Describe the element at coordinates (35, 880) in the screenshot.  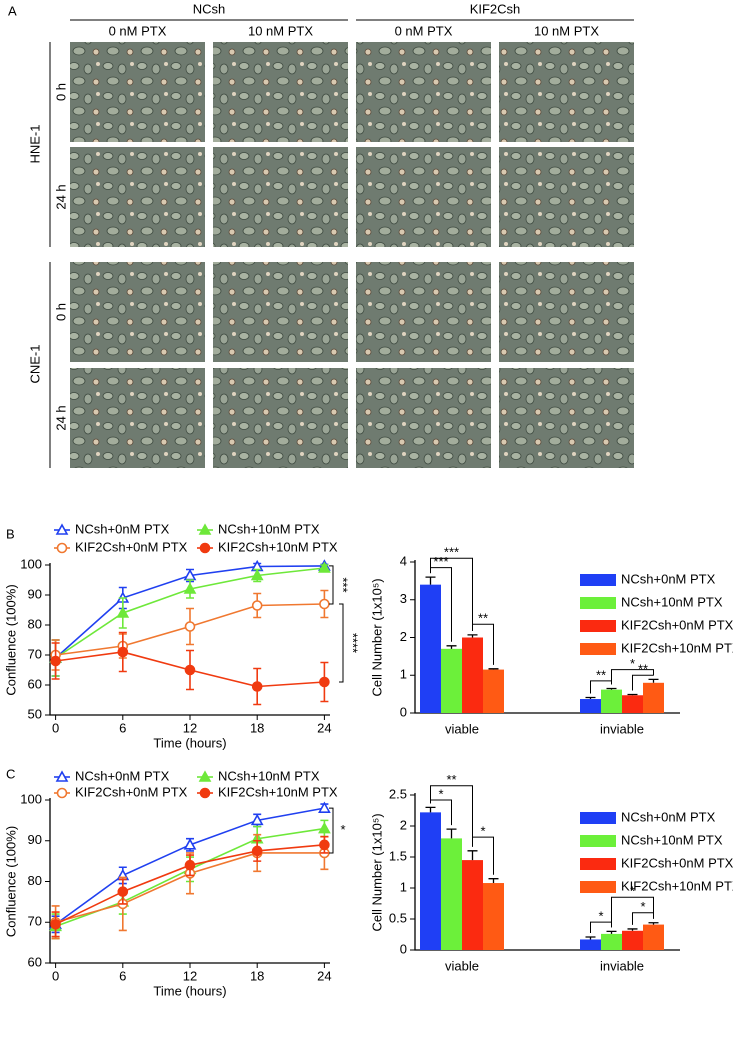
I see `y-tick-label: 80` at that location.